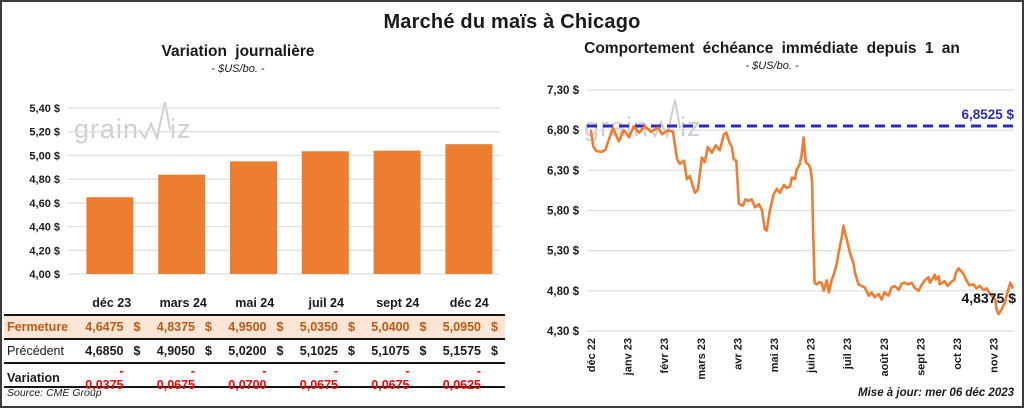  I want to click on bar-juil 24, so click(325, 212).